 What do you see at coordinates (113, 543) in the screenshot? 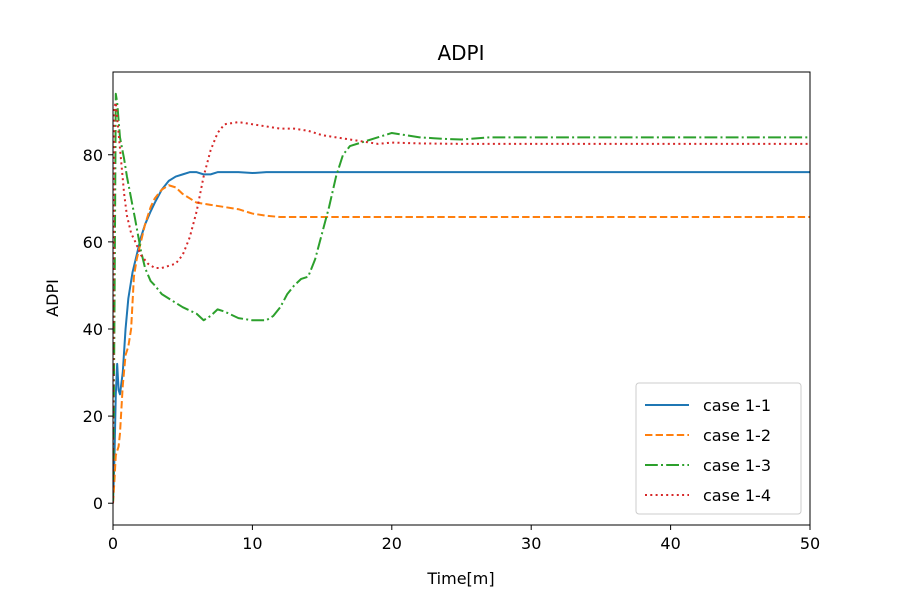
I see `x-tick-label: 0` at bounding box center [113, 543].